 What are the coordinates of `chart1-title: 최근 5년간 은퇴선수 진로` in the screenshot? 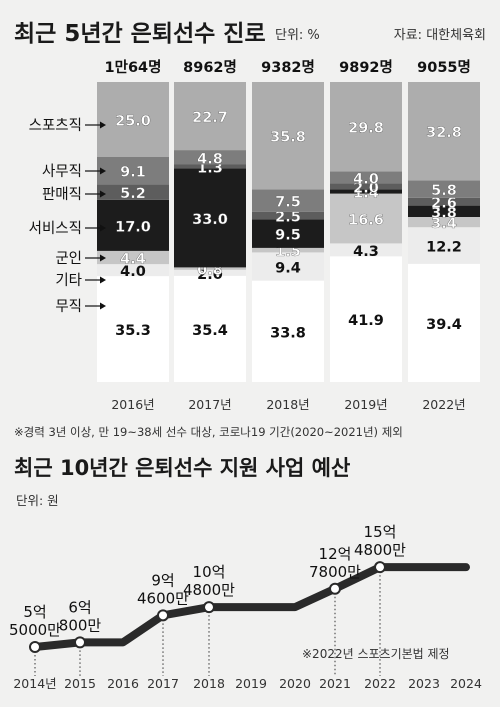 It's located at (140, 34).